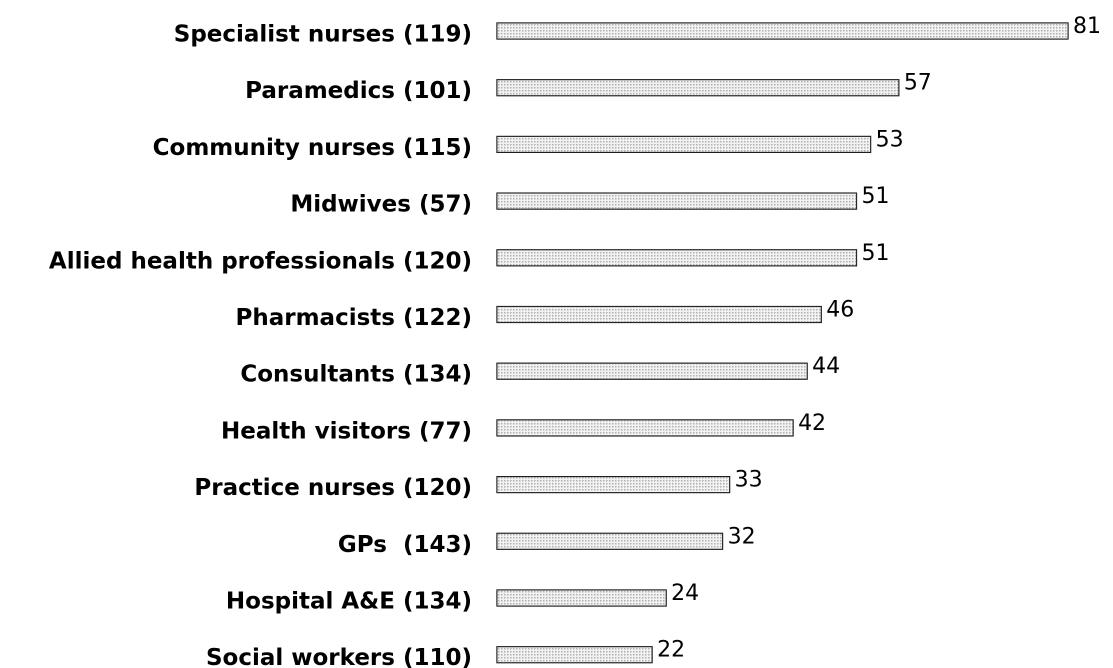 This screenshot has width=1113, height=668. I want to click on value-label: 42, so click(812, 423).